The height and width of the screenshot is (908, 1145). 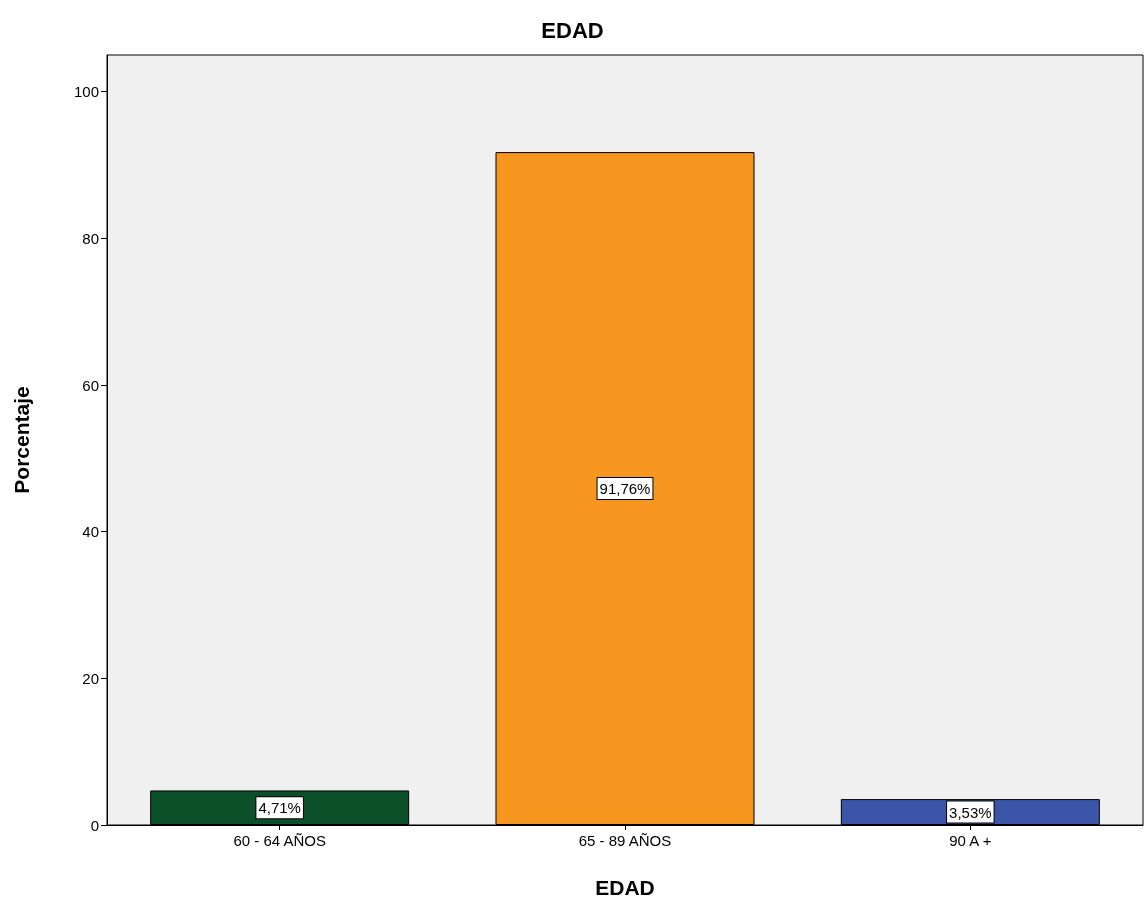 What do you see at coordinates (970, 840) in the screenshot?
I see `x-tick-label: 90 A +` at bounding box center [970, 840].